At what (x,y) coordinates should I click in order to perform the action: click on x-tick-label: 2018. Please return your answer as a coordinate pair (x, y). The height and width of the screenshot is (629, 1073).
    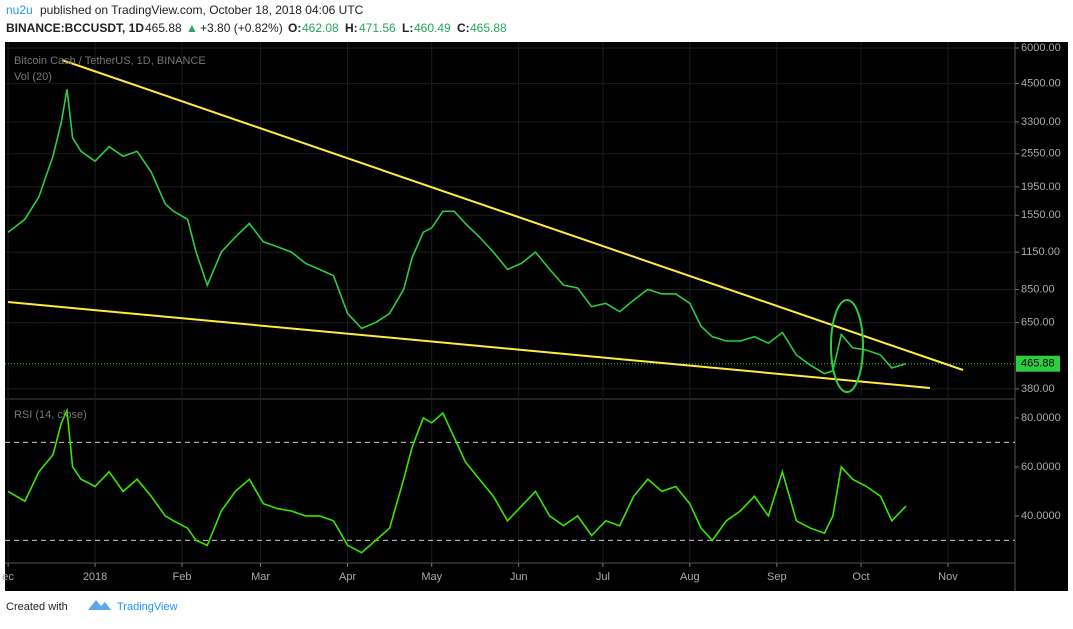
    Looking at the image, I should click on (95, 577).